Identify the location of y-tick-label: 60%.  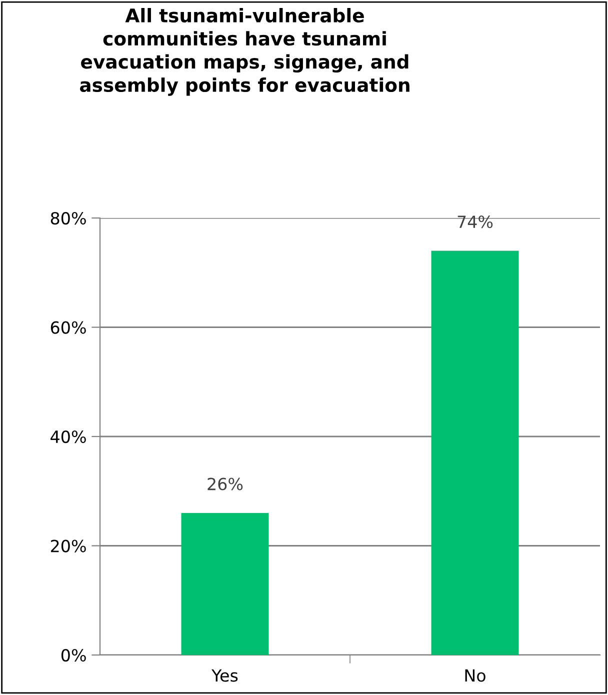
(68, 327).